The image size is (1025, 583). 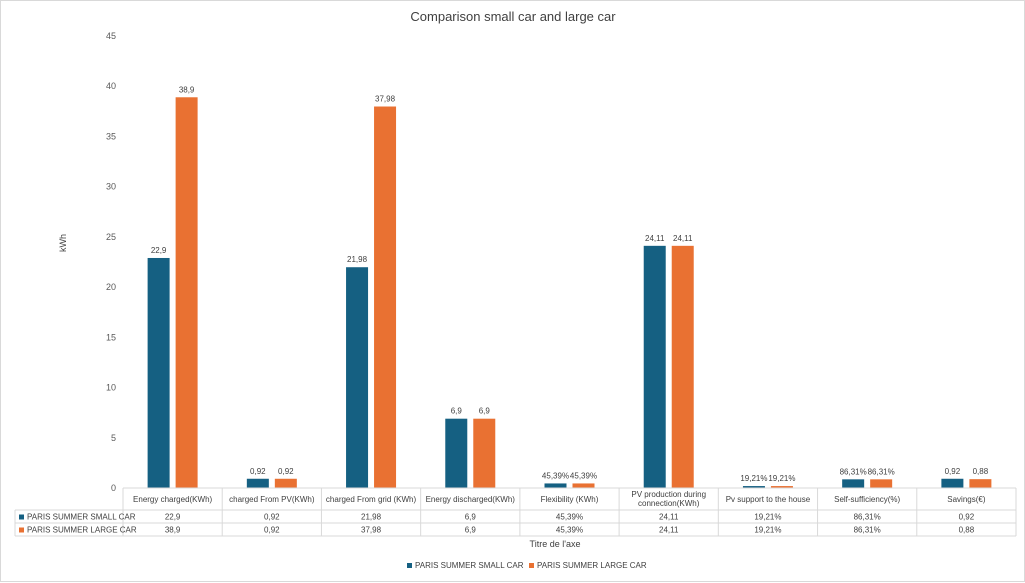 What do you see at coordinates (371, 517) in the screenshot?
I see `table-cell: 21,98` at bounding box center [371, 517].